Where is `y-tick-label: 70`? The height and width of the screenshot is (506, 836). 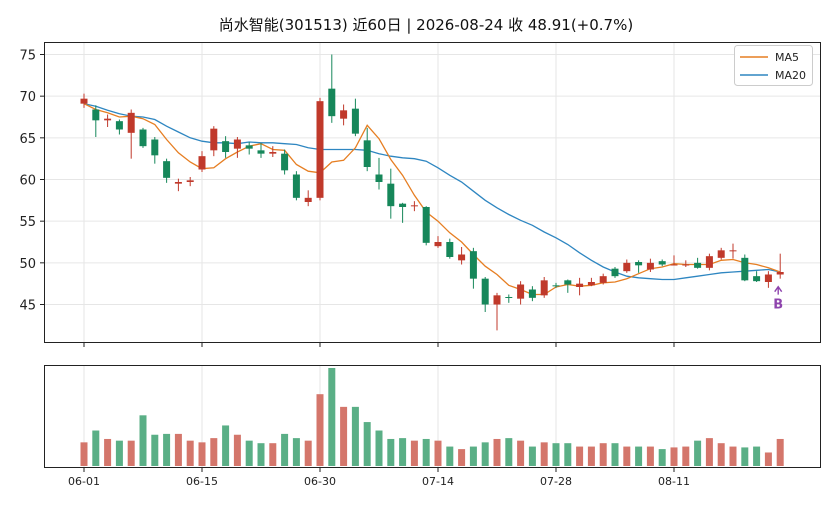 y-tick-label: 70 is located at coordinates (27, 97).